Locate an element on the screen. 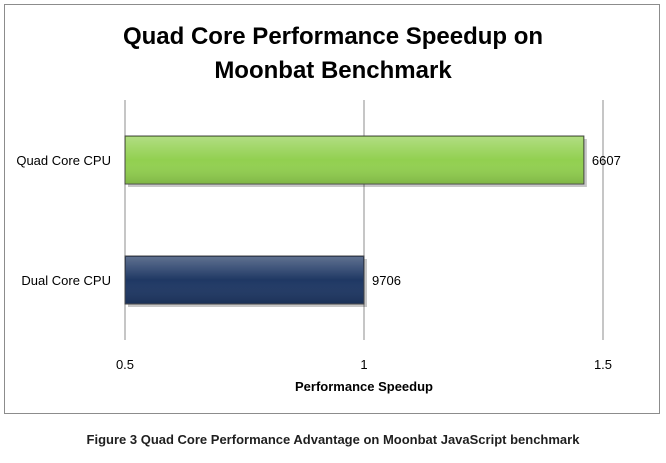 The height and width of the screenshot is (463, 666). x-tick-label-2: 1.5 is located at coordinates (603, 364).